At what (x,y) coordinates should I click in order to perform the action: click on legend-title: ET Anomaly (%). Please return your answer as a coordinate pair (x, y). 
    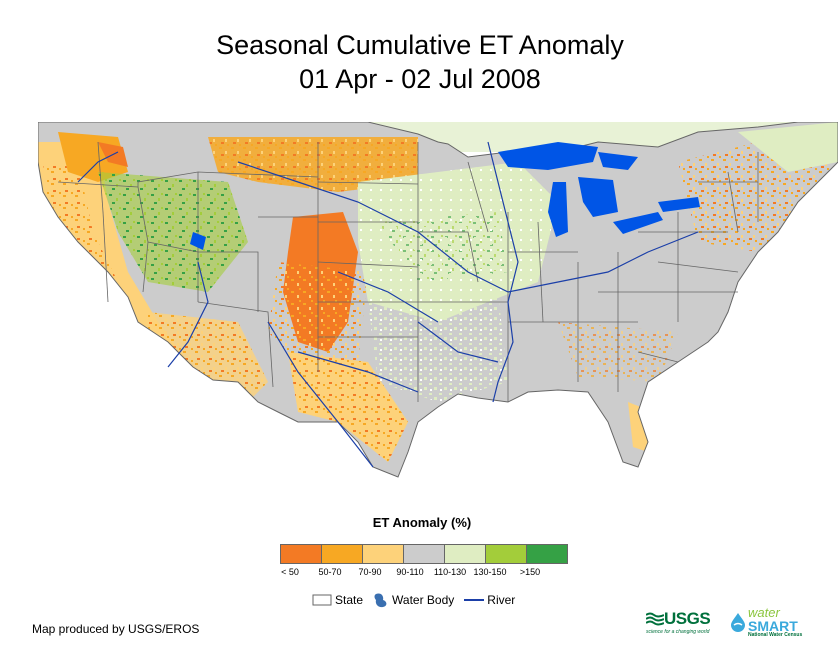
    Looking at the image, I should click on (422, 522).